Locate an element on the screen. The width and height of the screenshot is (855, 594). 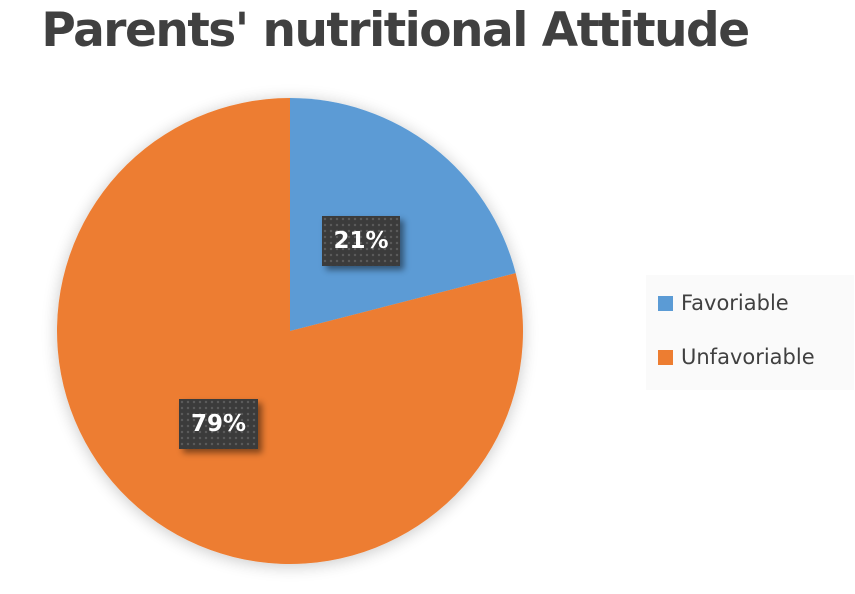
pie-slice-favoriable is located at coordinates (403, 214).